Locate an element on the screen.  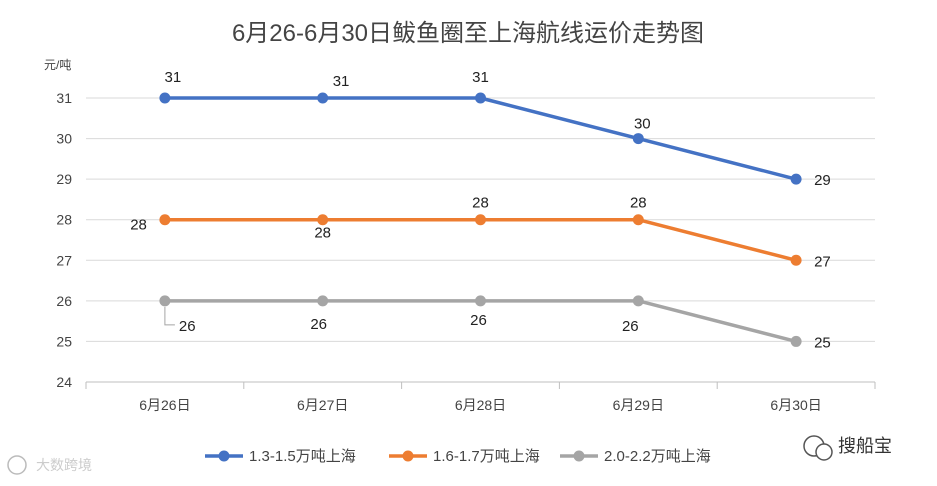
watermark-right: 搜船宝 is located at coordinates (847, 448).